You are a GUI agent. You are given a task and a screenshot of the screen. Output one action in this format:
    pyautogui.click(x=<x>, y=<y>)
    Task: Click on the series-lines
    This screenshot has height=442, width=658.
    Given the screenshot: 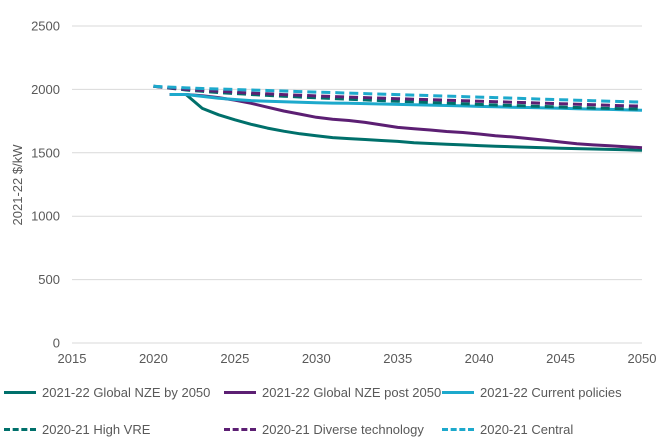 What is the action you would take?
    pyautogui.click(x=398, y=118)
    